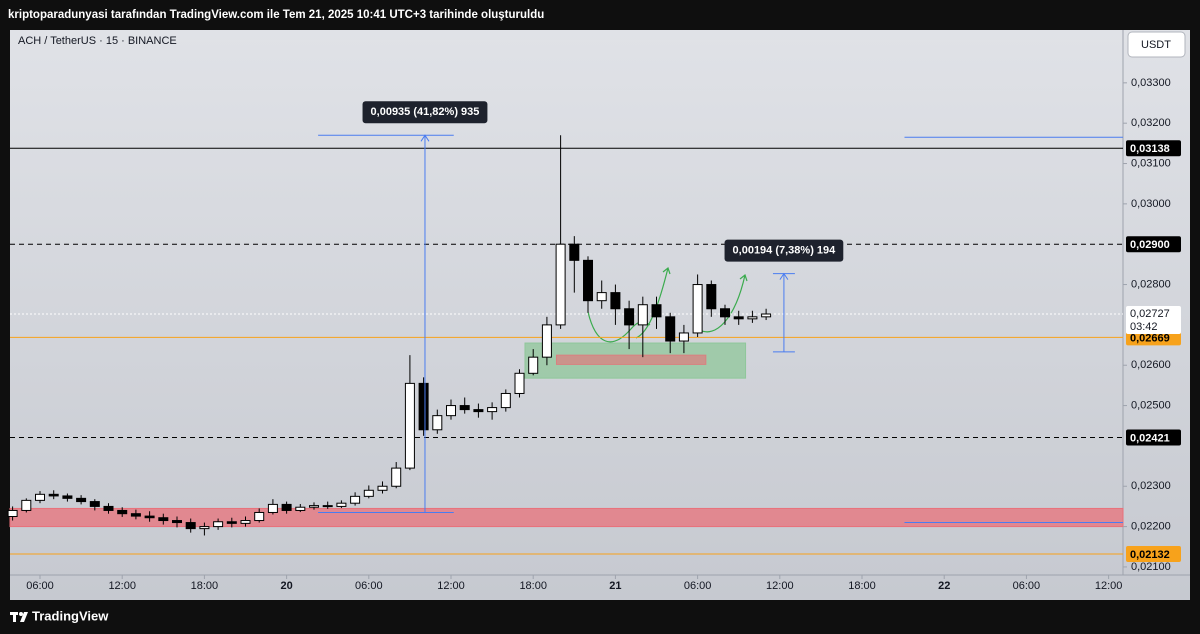 Image resolution: width=1200 pixels, height=634 pixels. What do you see at coordinates (1151, 163) in the screenshot?
I see `y-tick-label: 0,03100` at bounding box center [1151, 163].